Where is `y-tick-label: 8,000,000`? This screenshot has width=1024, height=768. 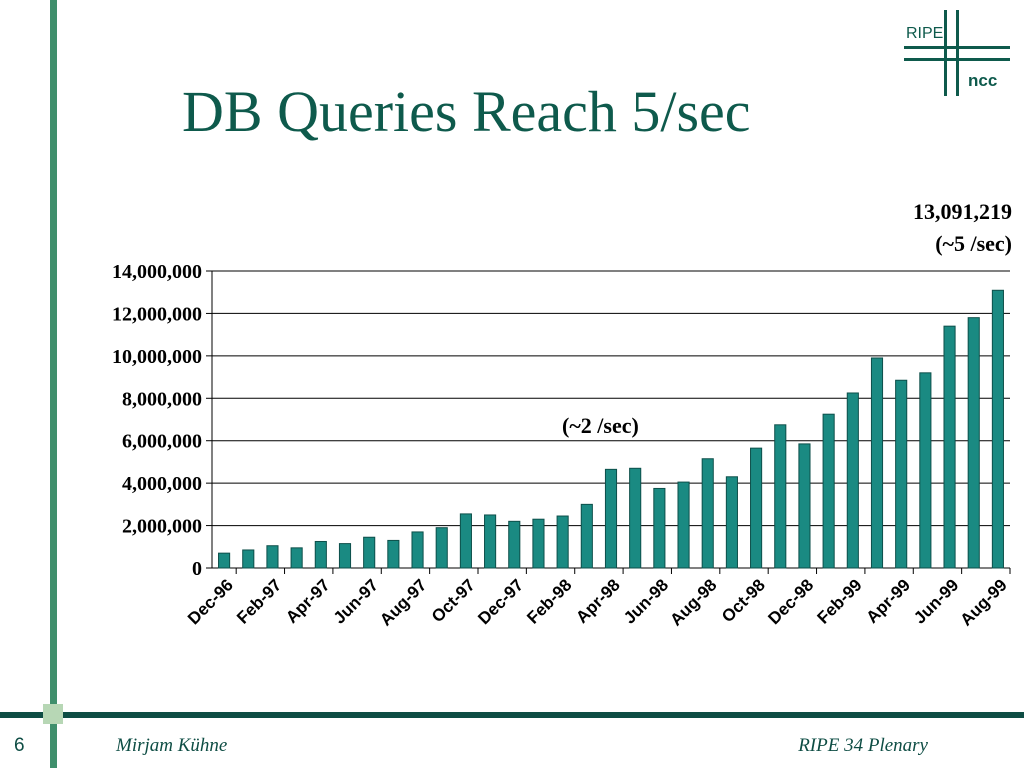
y-tick-label: 8,000,000 is located at coordinates (162, 399).